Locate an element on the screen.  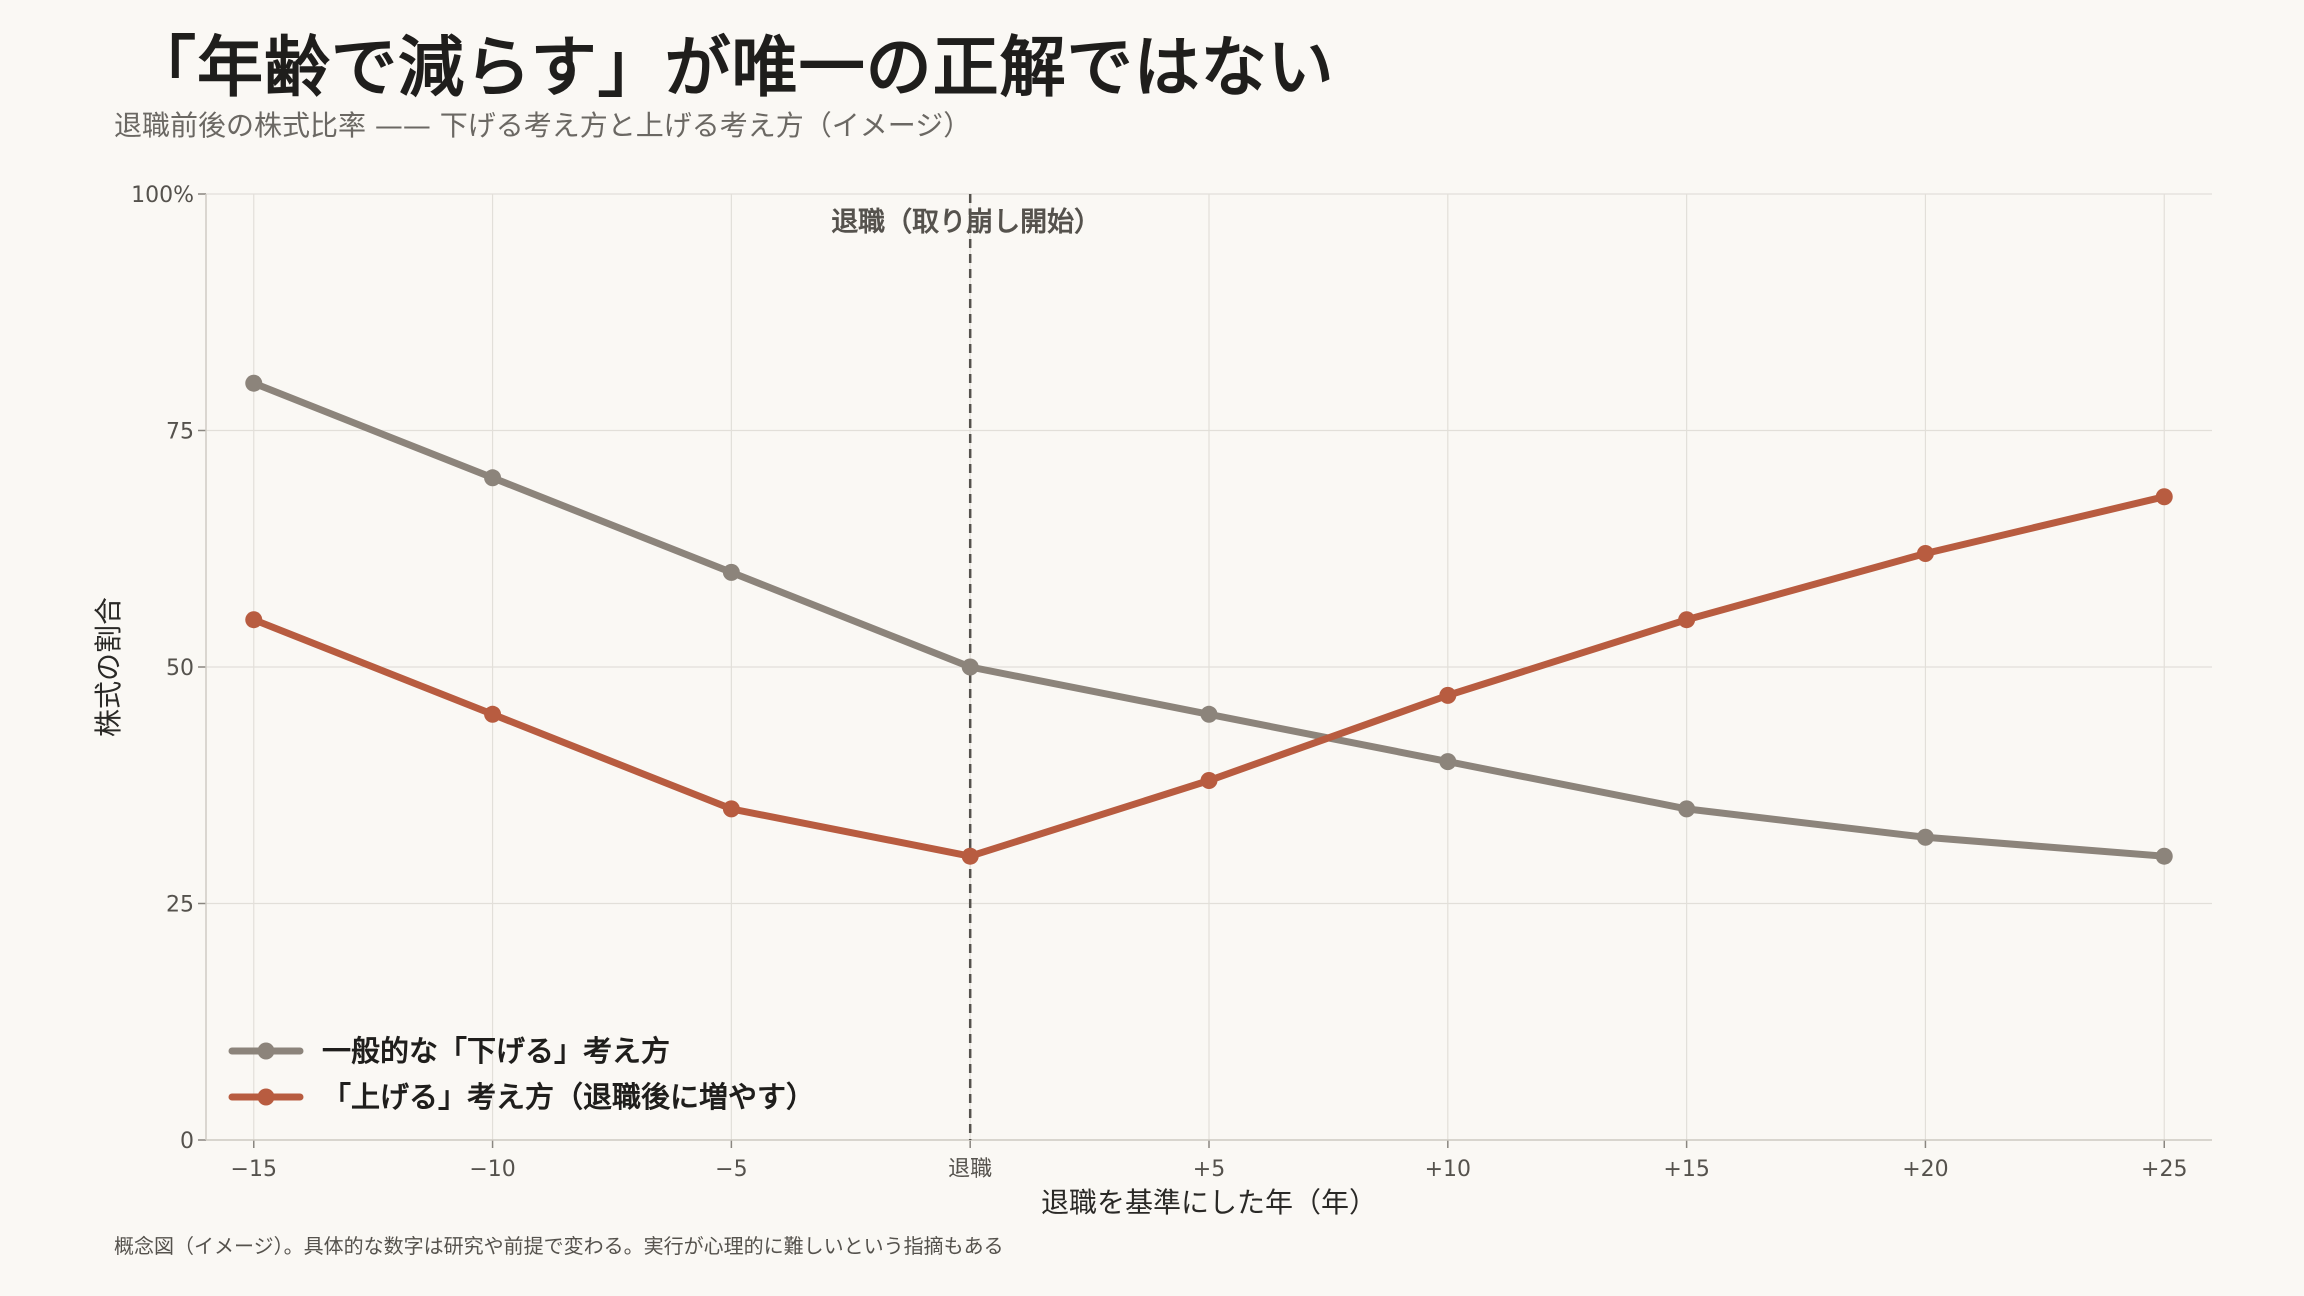
legend-entry-1: 一般的な「下げる」考え方 is located at coordinates (496, 1051).